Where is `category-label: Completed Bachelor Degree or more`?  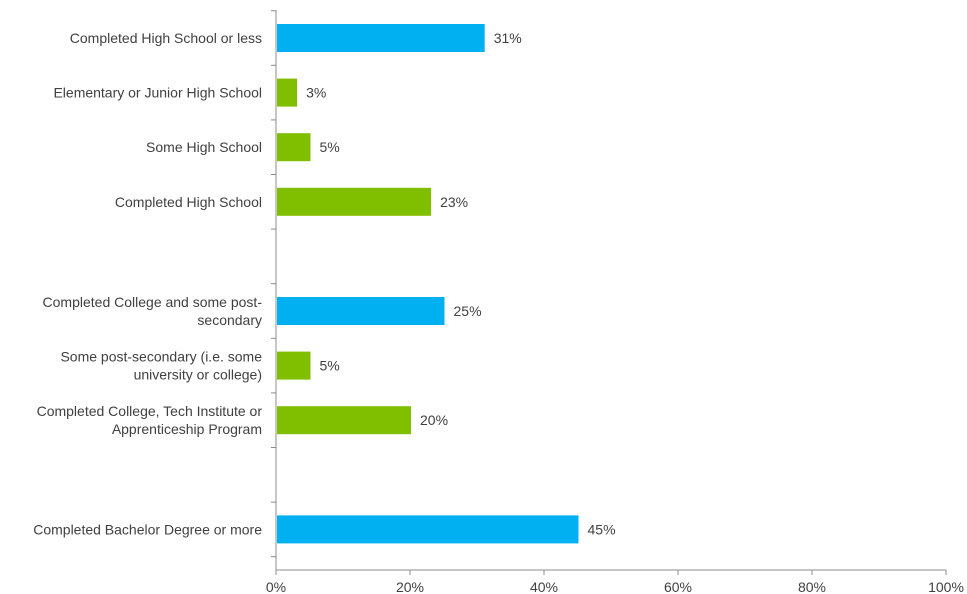
category-label: Completed Bachelor Degree or more is located at coordinates (147, 529).